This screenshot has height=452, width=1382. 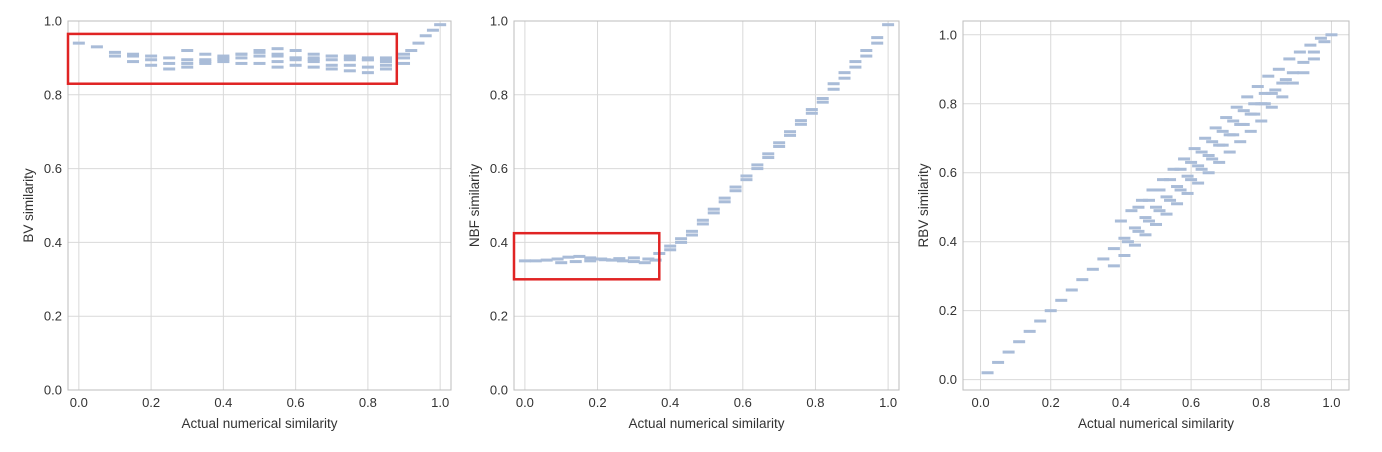 I want to click on y-tick-label: 0.0, so click(x=53, y=390).